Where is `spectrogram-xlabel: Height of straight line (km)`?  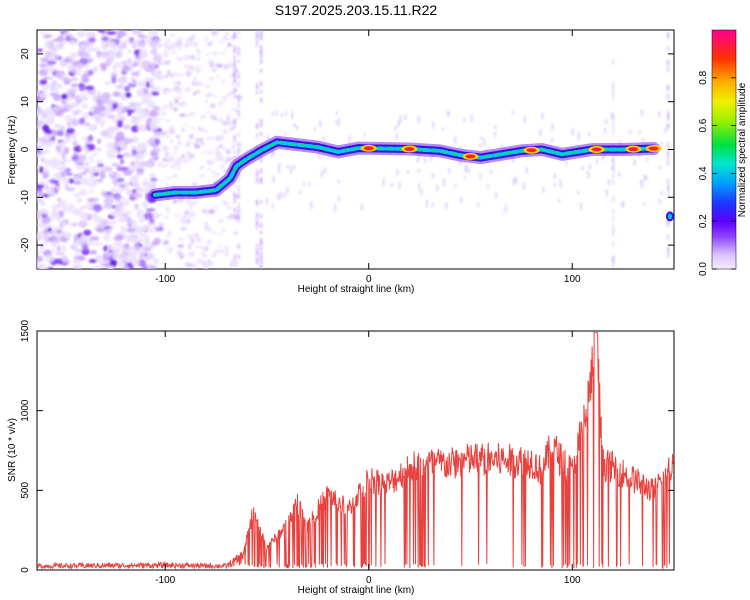
spectrogram-xlabel: Height of straight line (km) is located at coordinates (356, 289).